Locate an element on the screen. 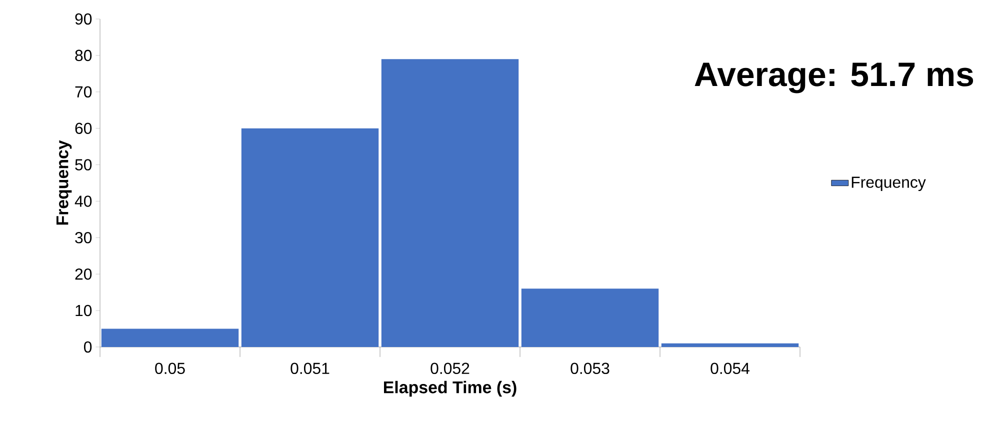 This screenshot has width=991, height=446. annotation: Average: 51.7 ms is located at coordinates (834, 78).